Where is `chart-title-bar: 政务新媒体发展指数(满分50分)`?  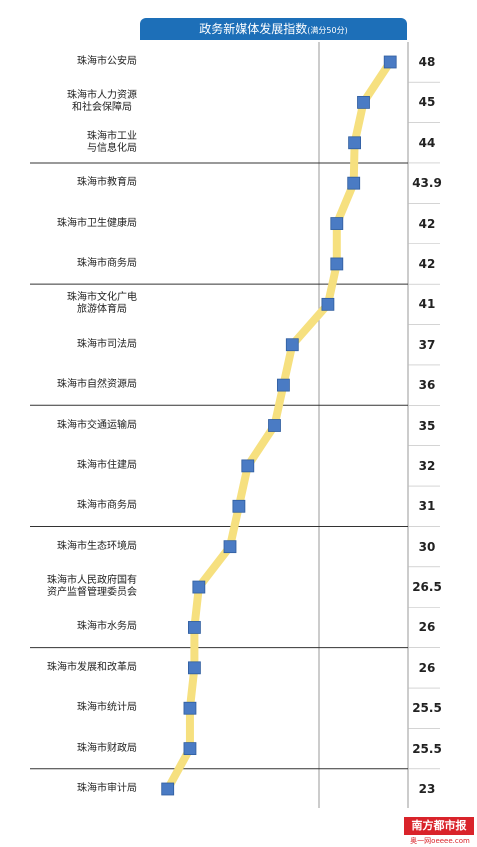
chart-title-bar: 政务新媒体发展指数(满分50分) is located at coordinates (273, 29).